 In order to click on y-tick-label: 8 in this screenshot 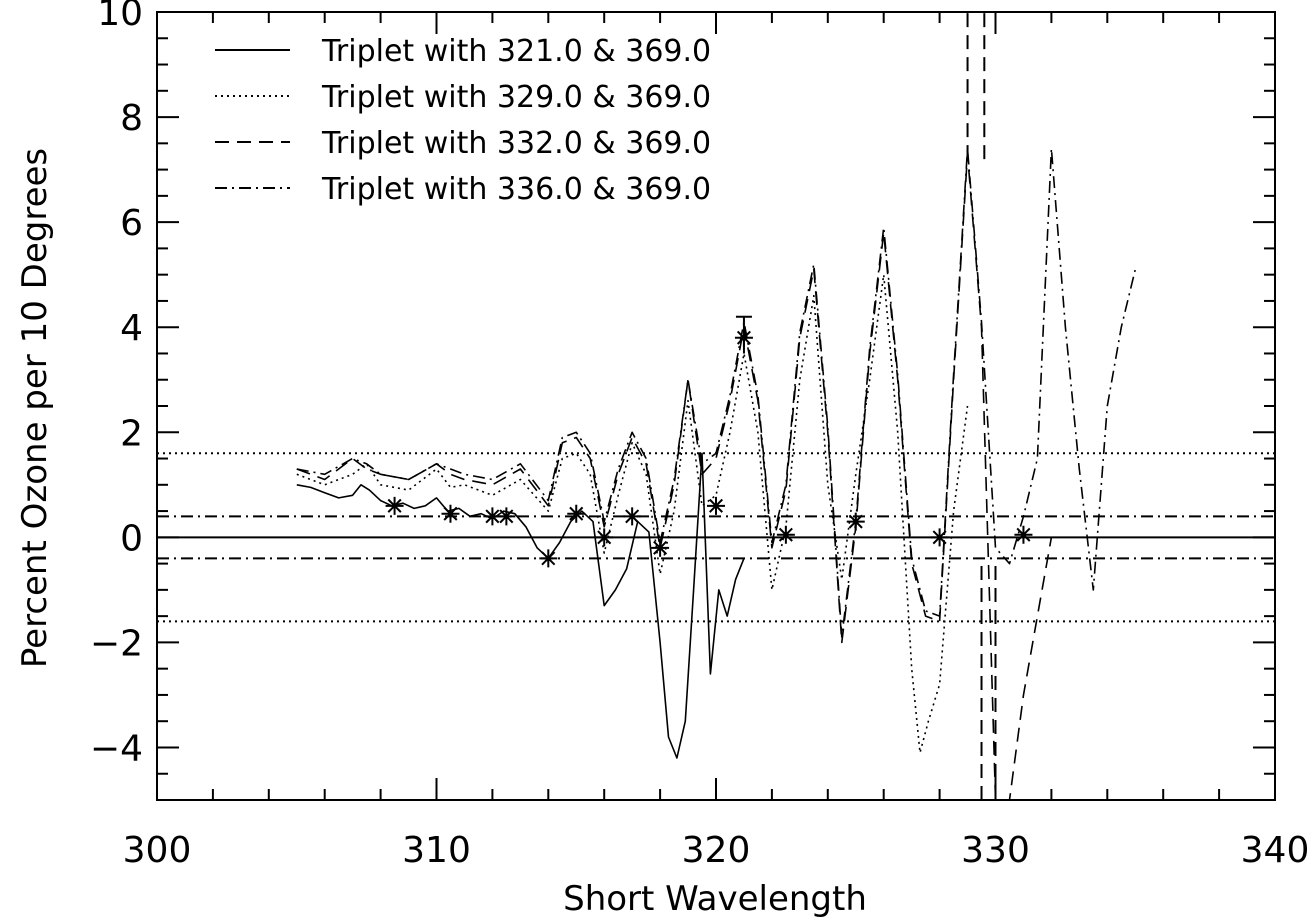, I will do `click(131, 118)`.